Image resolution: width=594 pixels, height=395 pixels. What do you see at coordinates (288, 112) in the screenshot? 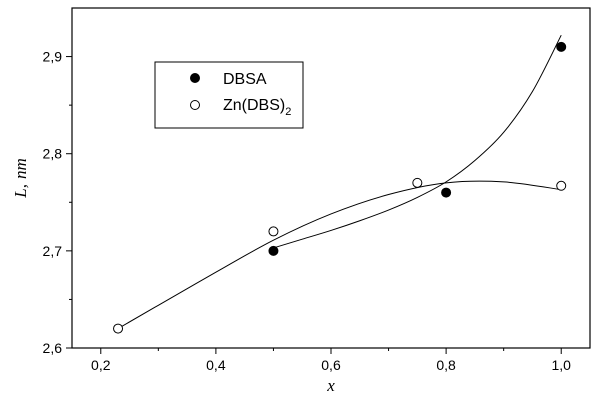
I see `legend-label-zn-dbs2-subscript: 2` at bounding box center [288, 112].